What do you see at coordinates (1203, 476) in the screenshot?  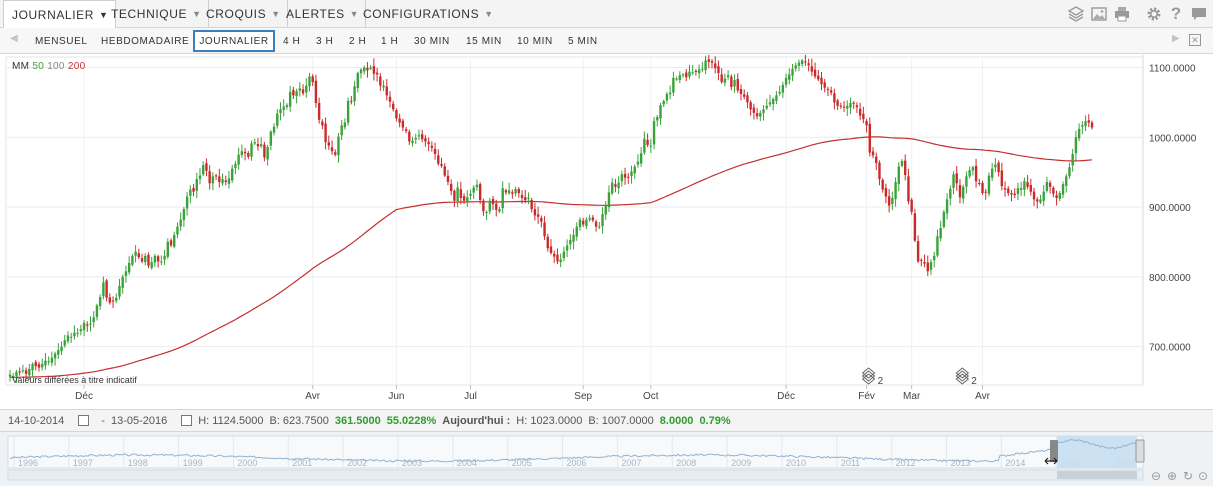 I see `fit-icon: ⊙` at bounding box center [1203, 476].